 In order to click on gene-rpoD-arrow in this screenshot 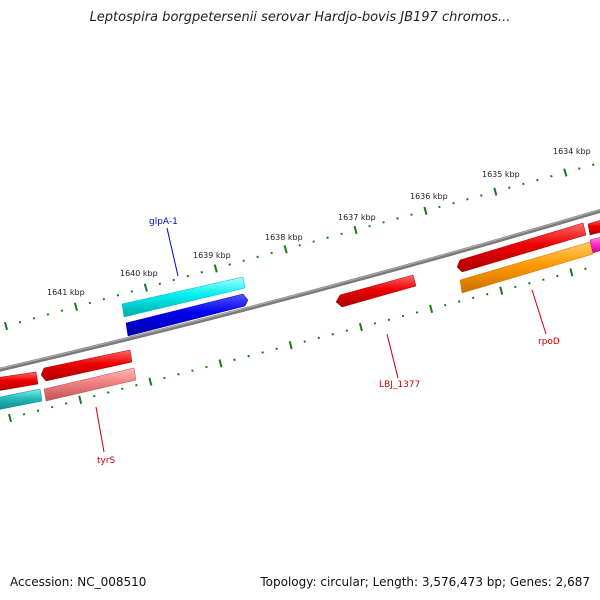, I will do `click(526, 267)`.